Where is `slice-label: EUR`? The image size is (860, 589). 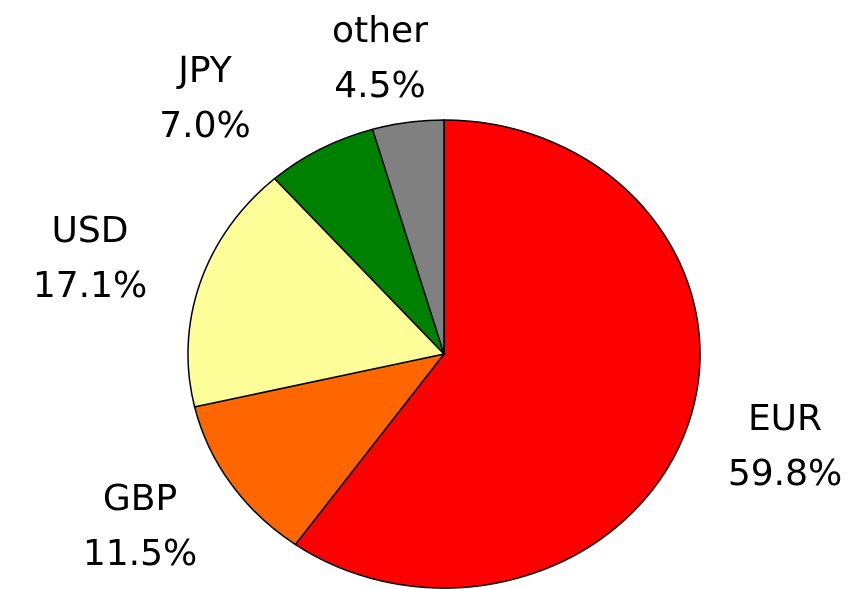 slice-label: EUR is located at coordinates (785, 418).